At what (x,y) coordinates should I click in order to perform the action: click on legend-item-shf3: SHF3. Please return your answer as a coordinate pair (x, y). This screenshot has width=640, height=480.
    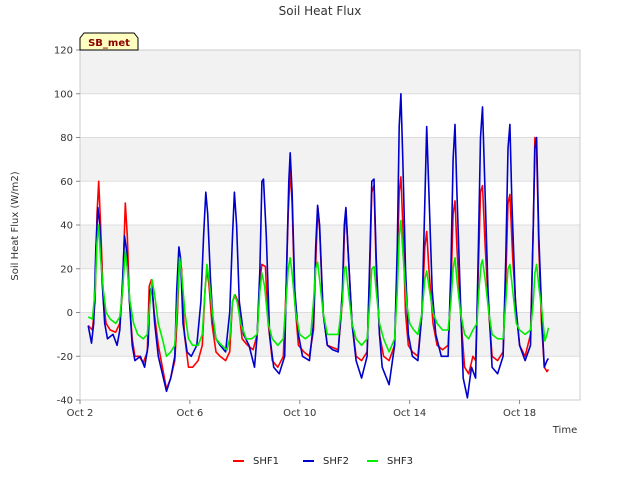
    Looking at the image, I should click on (390, 461).